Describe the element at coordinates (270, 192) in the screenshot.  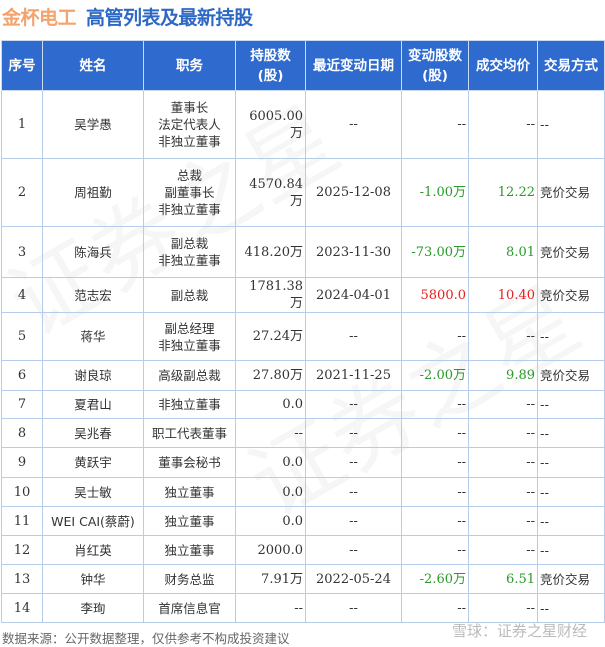
I see `cell-shares: 4570.84万` at that location.